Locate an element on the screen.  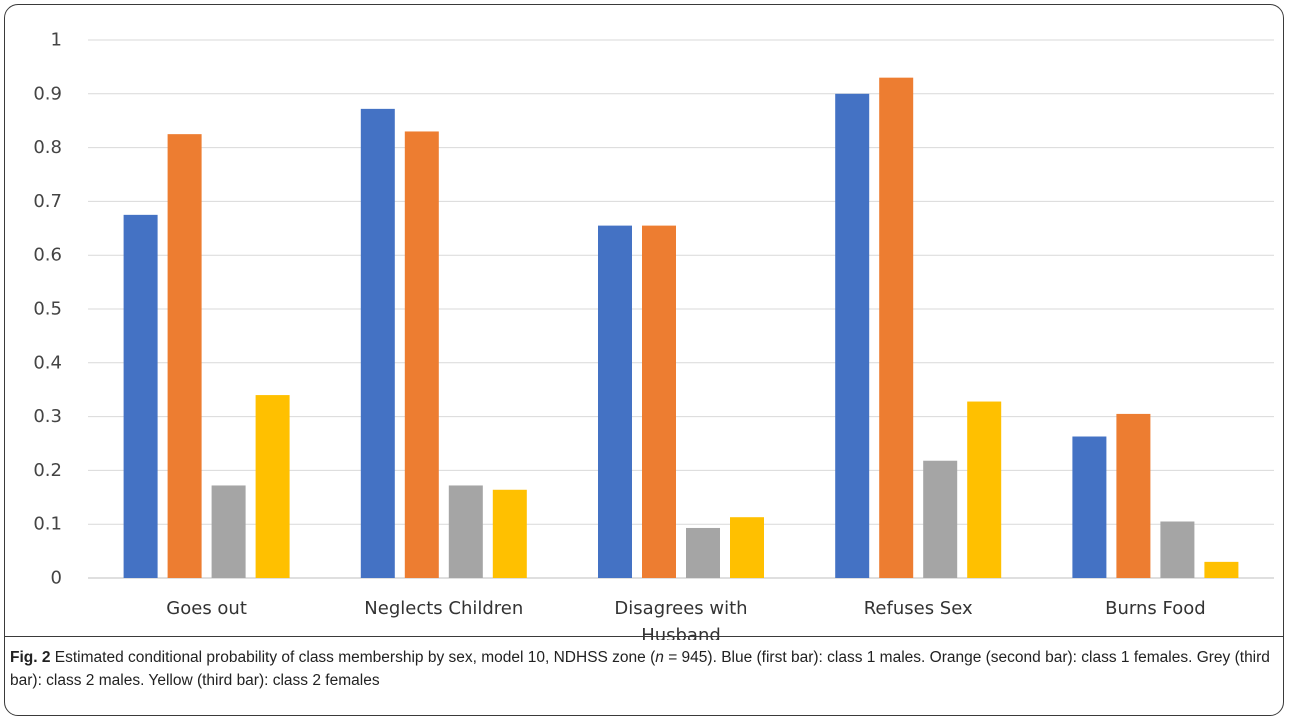
x-category-label: Burns Food is located at coordinates (1155, 608).